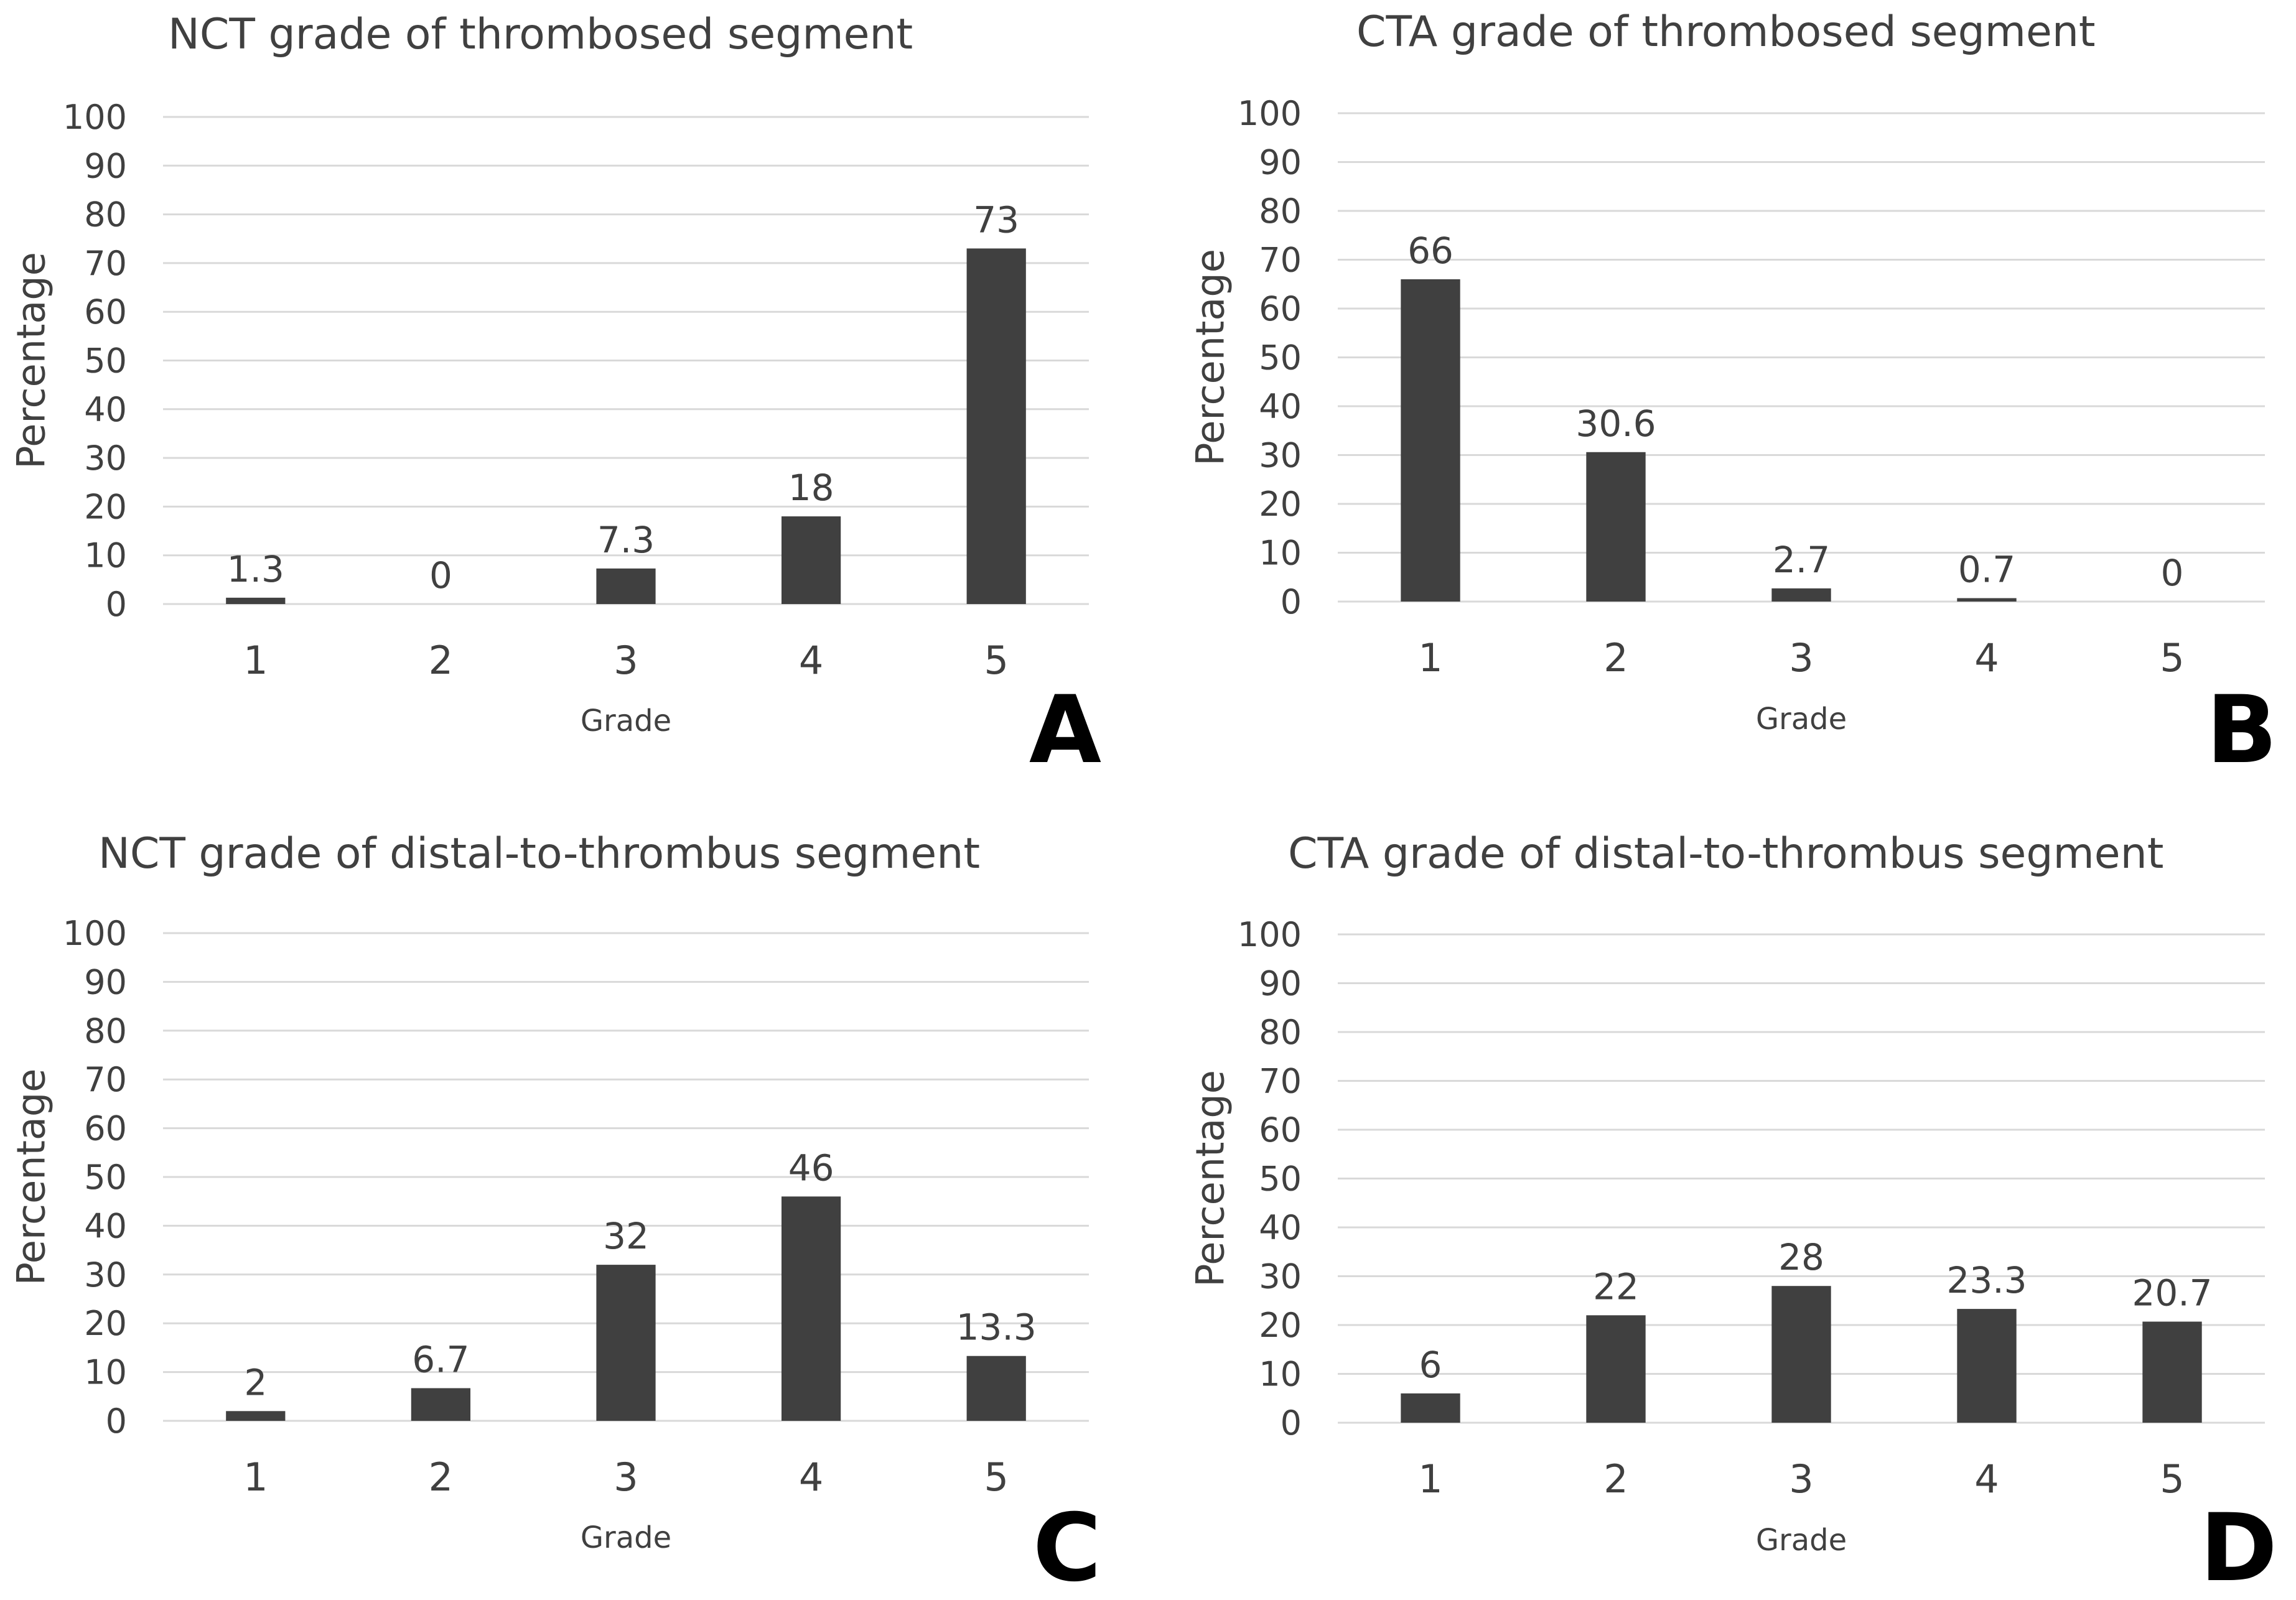 The height and width of the screenshot is (1600, 2296). What do you see at coordinates (1986, 1280) in the screenshot?
I see `panel-d-data-label: 23.3` at bounding box center [1986, 1280].